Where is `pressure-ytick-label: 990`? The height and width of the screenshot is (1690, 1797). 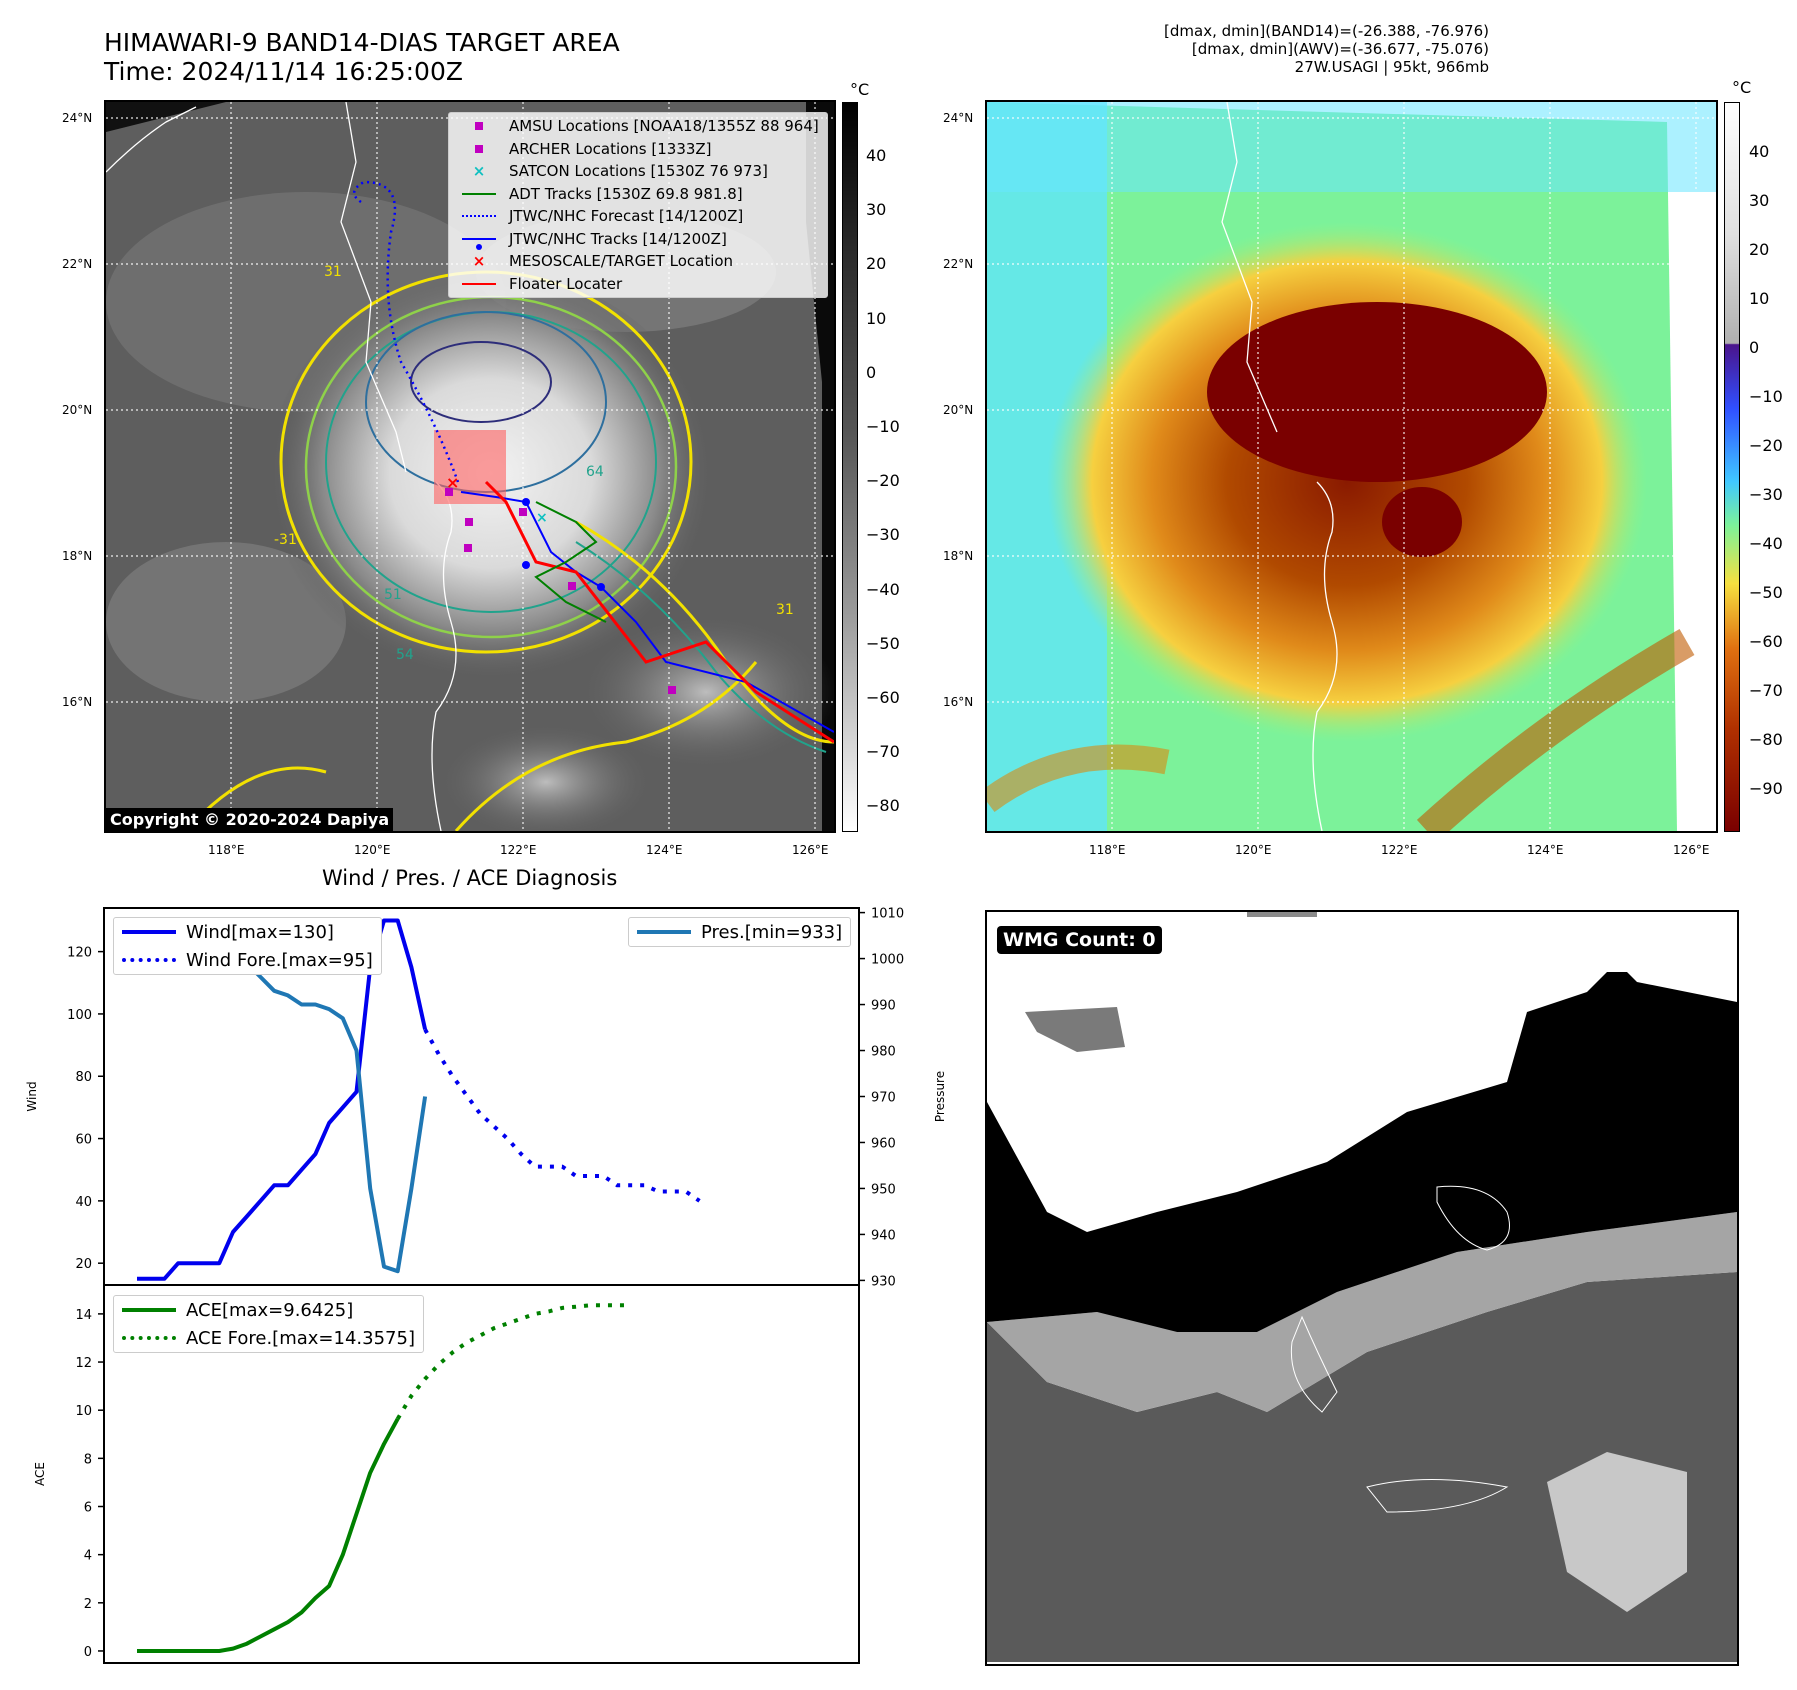
pressure-ytick-label: 990 is located at coordinates (883, 1006).